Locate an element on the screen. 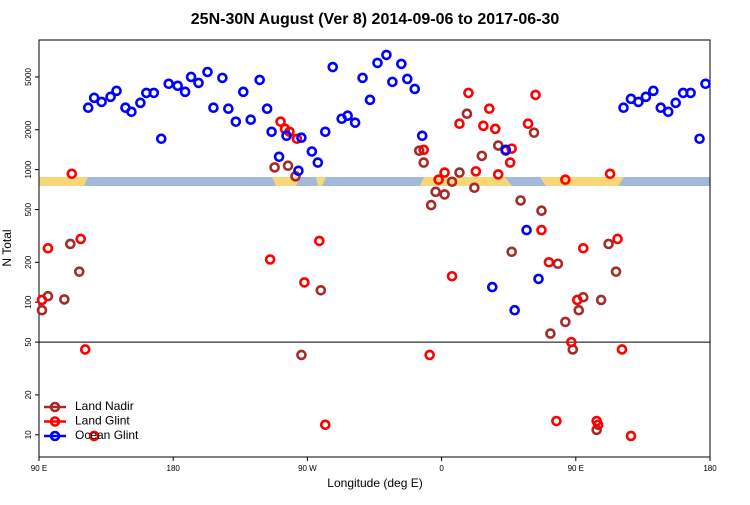 The image size is (750, 505). legend-label: Ocean Glint is located at coordinates (107, 435).